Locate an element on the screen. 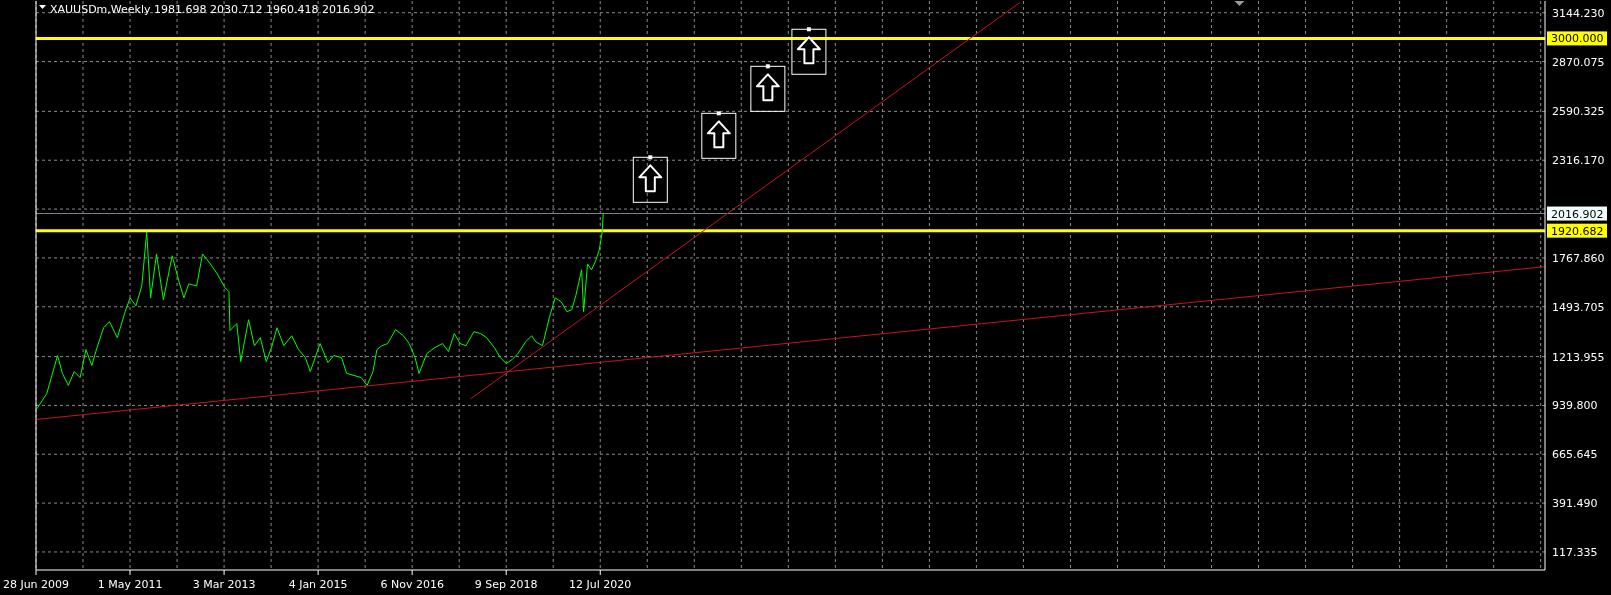 This screenshot has height=595, width=1611. x-tick-label: 3 Mar 2013 is located at coordinates (224, 584).